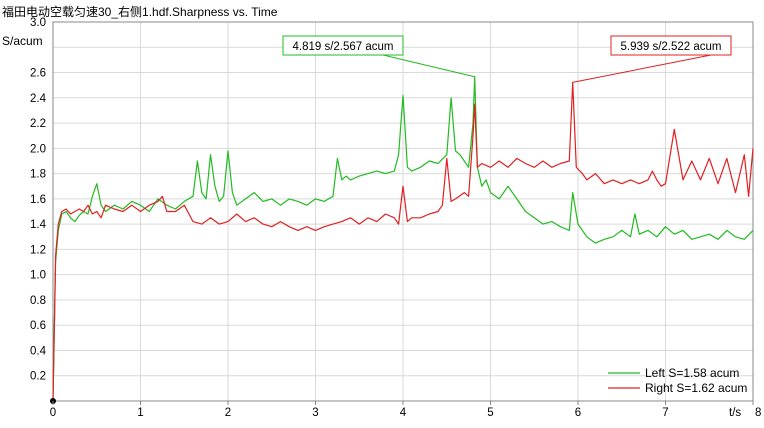 This screenshot has width=764, height=428. I want to click on x-tick-label: 5, so click(490, 413).